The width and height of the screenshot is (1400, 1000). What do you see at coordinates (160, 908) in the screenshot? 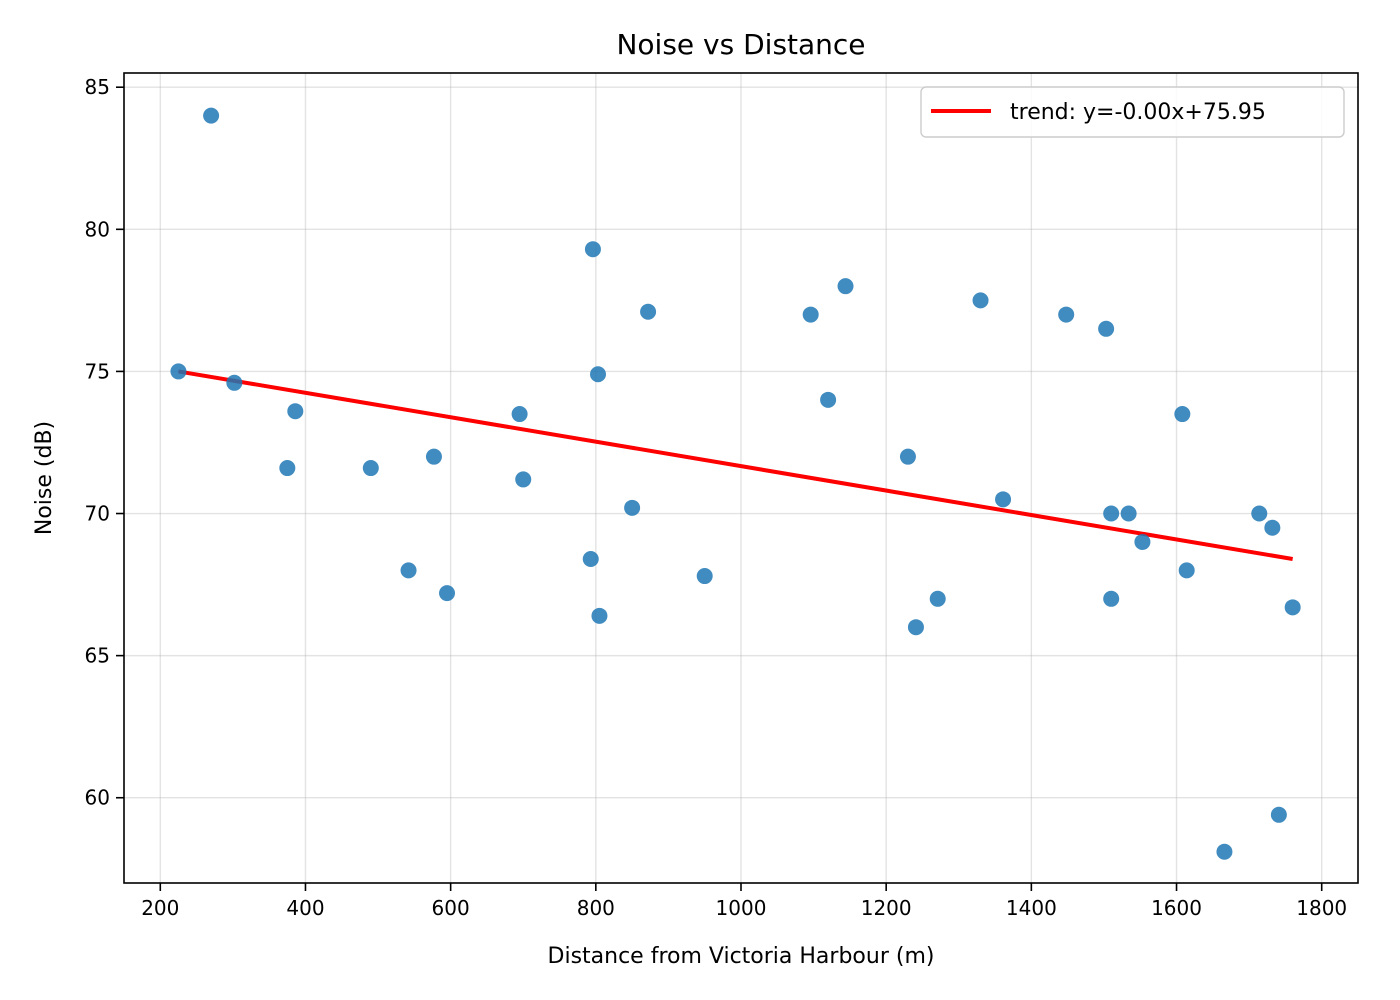
I see `x-tick-label: 200` at bounding box center [160, 908].